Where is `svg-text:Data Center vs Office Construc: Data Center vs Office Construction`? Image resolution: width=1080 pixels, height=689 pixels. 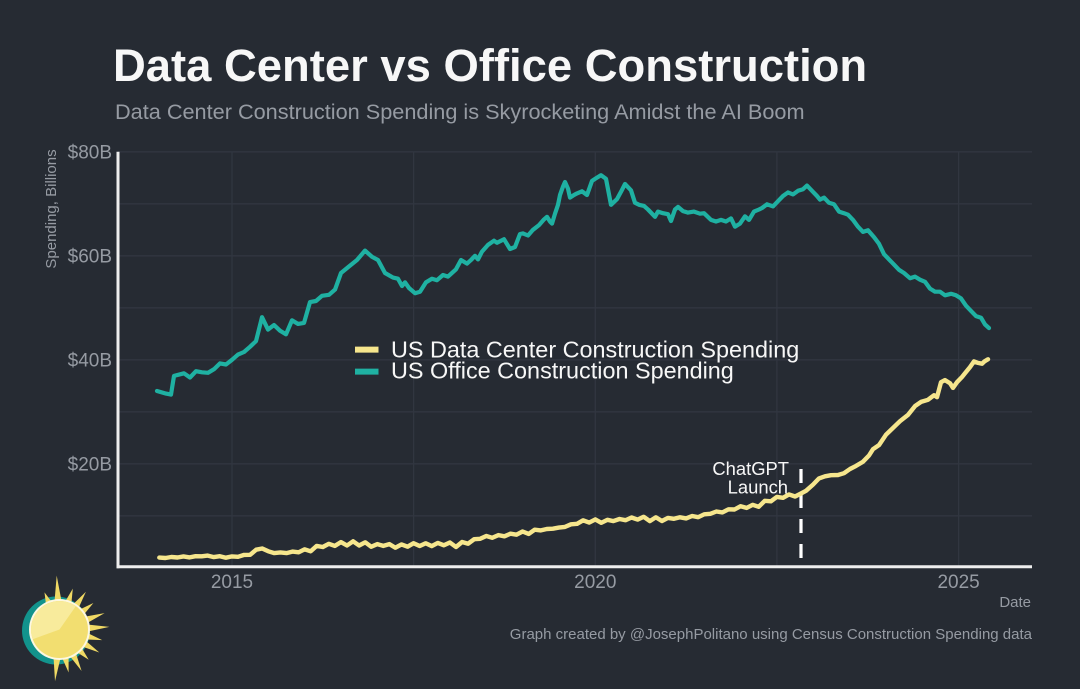 svg-text:Data Center vs Office Construc: Data Center vs Office Construction is located at coordinates (490, 65).